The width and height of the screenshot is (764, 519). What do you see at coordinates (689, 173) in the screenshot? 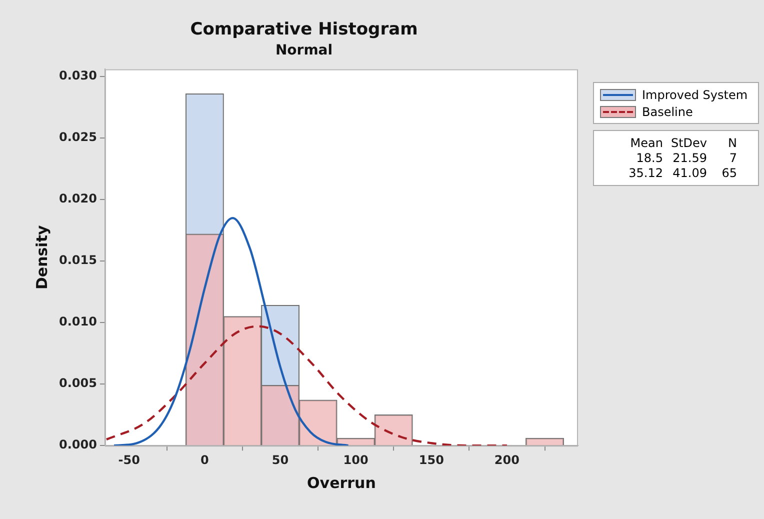
I see `text: 41.09` at bounding box center [689, 173].